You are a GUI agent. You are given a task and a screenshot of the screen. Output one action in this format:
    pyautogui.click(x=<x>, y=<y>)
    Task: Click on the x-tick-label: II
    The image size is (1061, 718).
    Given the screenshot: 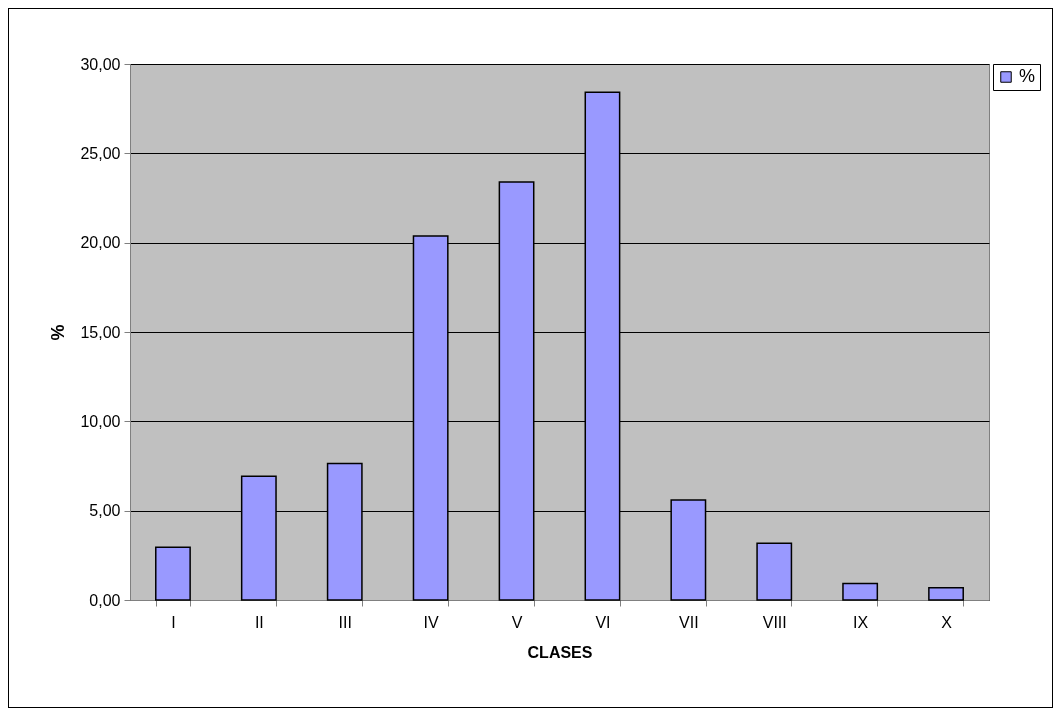 What is the action you would take?
    pyautogui.click(x=259, y=622)
    